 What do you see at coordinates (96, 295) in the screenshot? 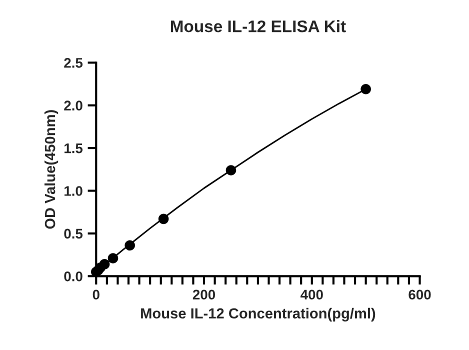
I see `x-tick-label: 0` at bounding box center [96, 295].